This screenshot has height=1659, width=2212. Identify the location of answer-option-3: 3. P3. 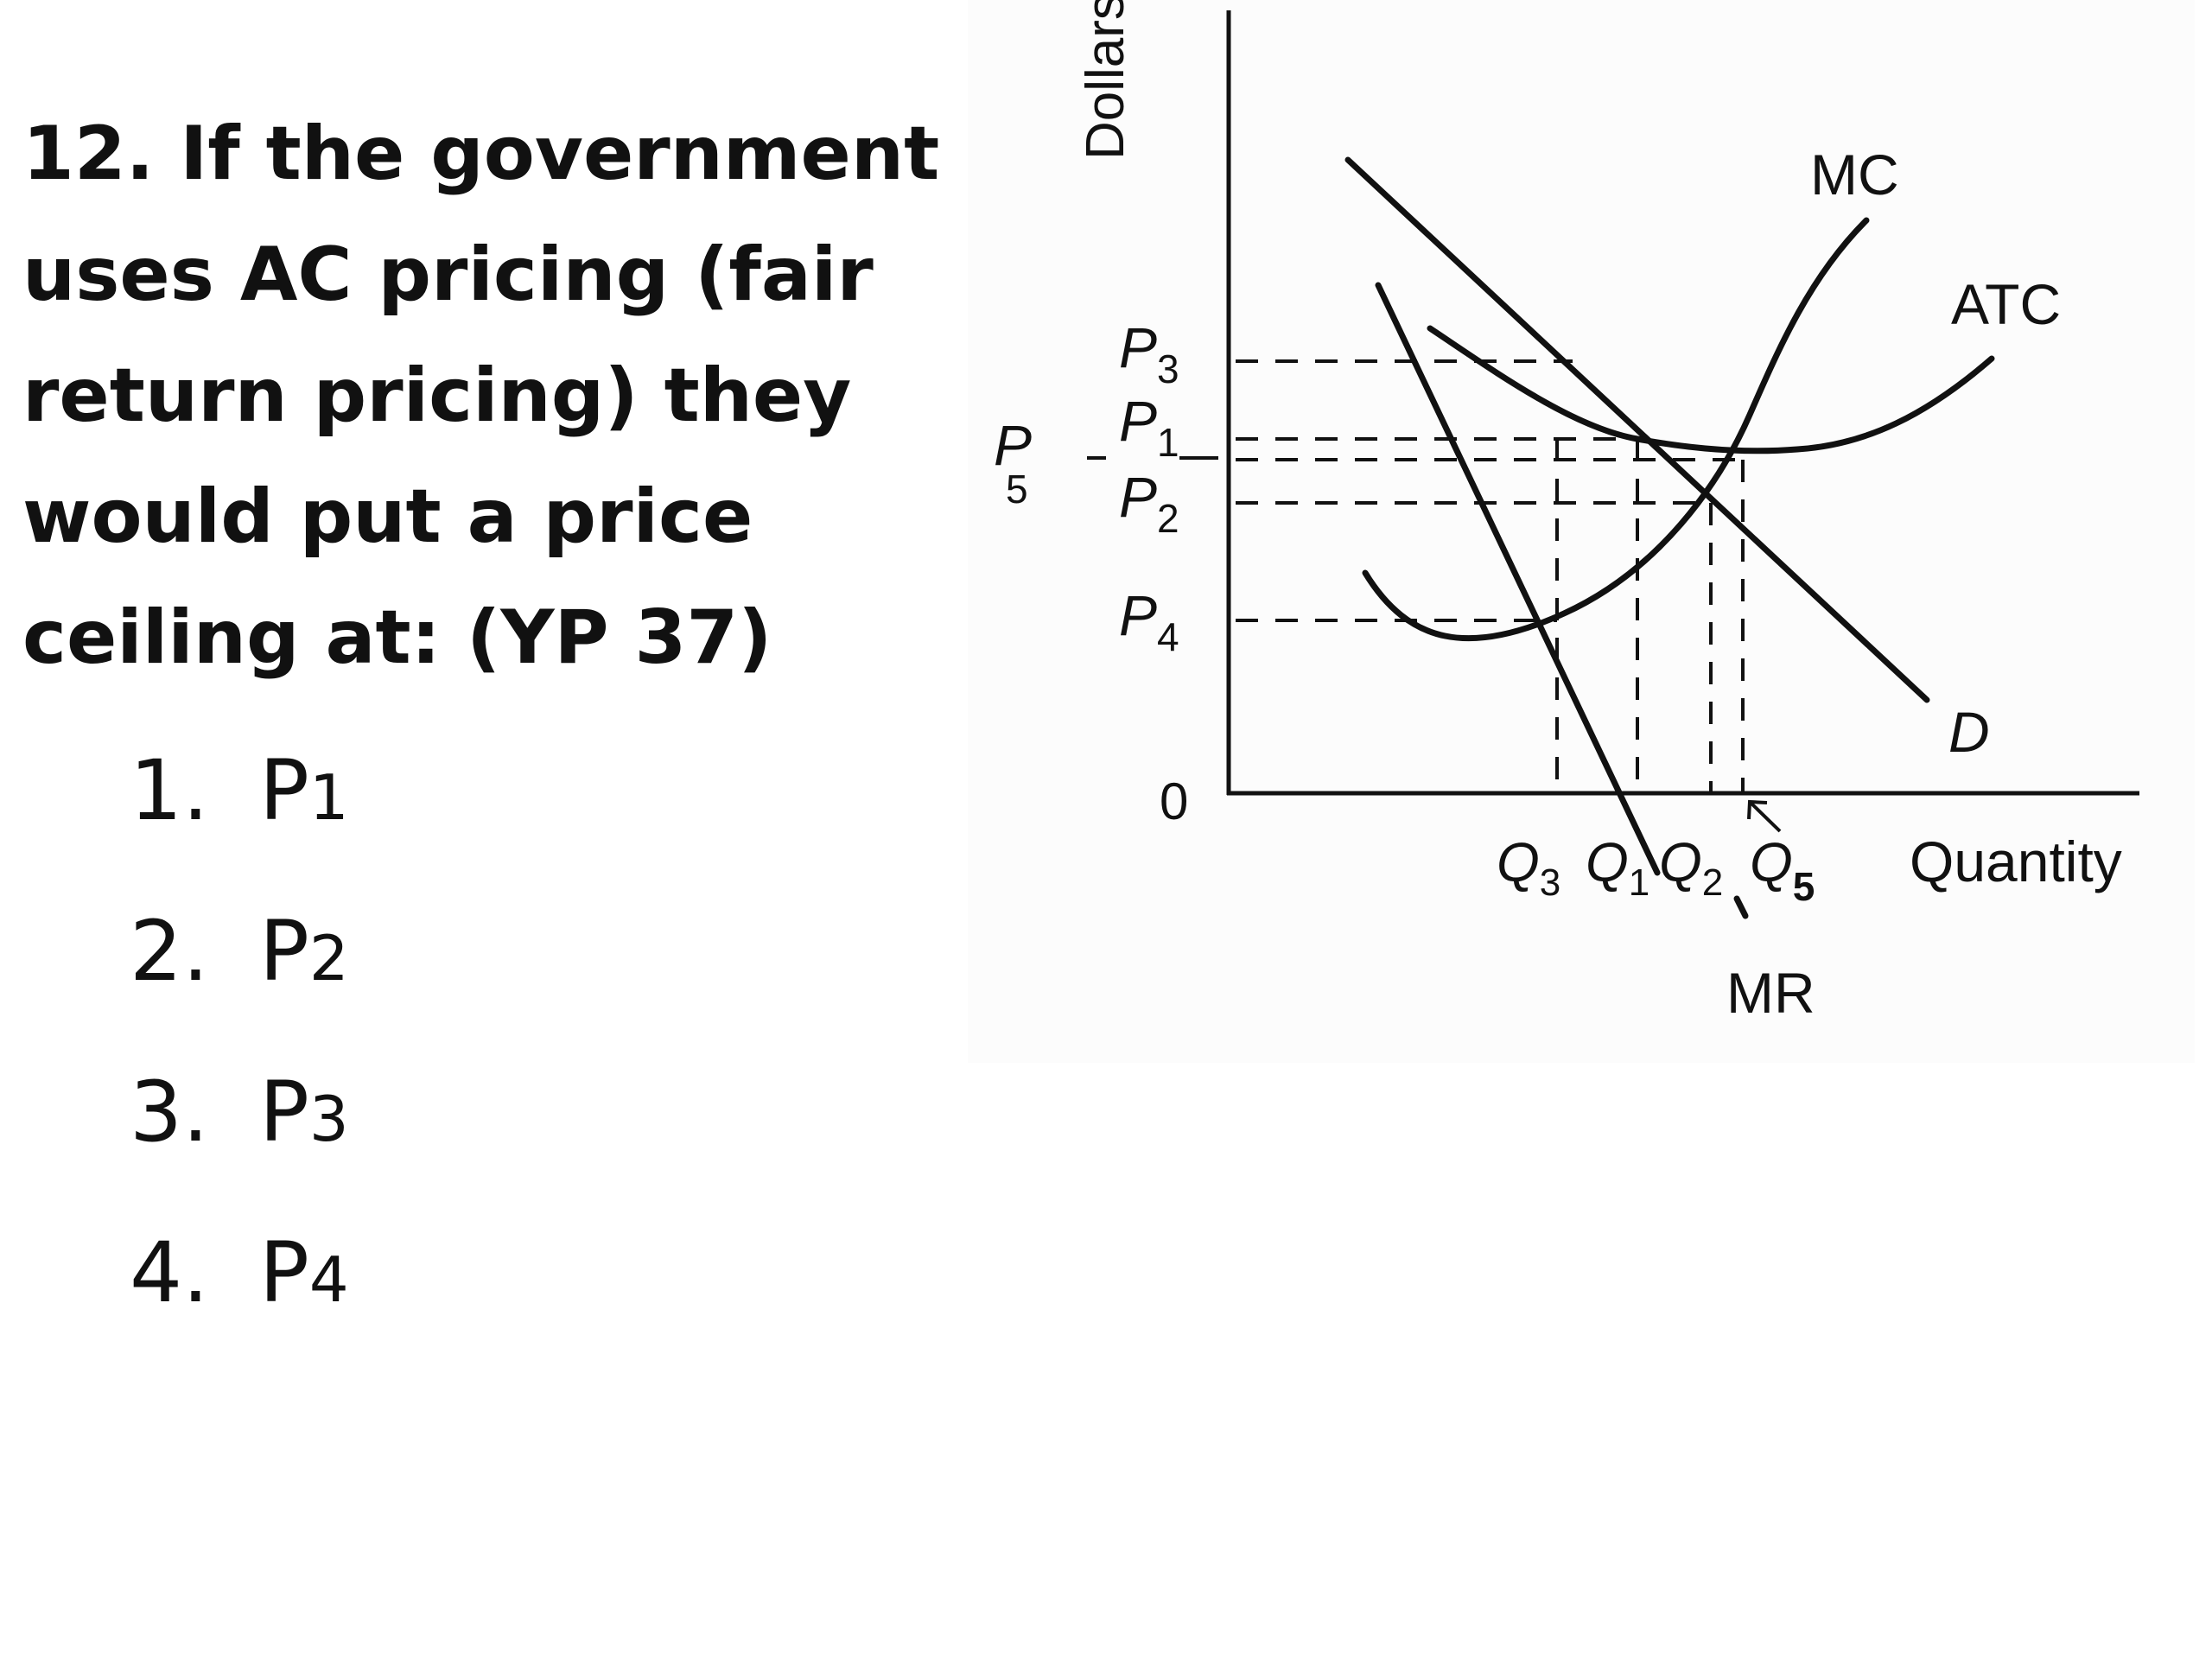
(239, 1145).